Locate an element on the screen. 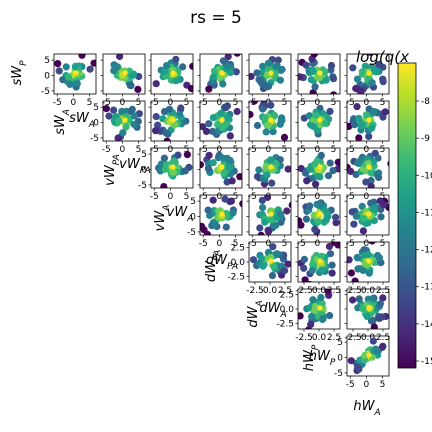 The height and width of the screenshot is (432, 432). x-tick-label: 2.5 is located at coordinates (334, 291).